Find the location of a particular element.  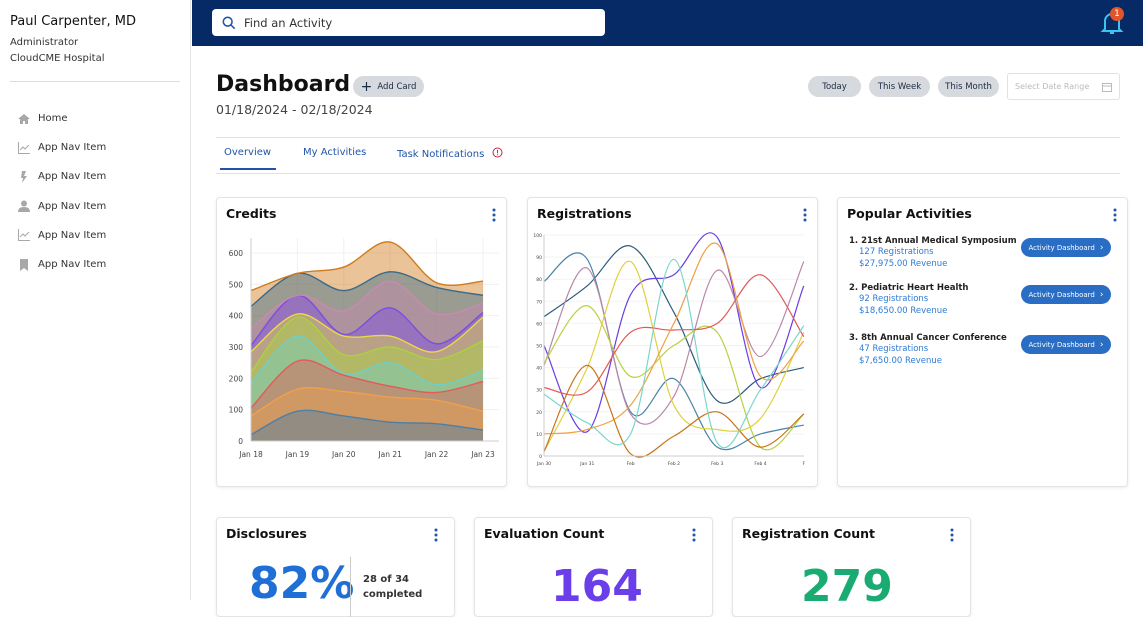

search-input: Find an Activity is located at coordinates (408, 22).